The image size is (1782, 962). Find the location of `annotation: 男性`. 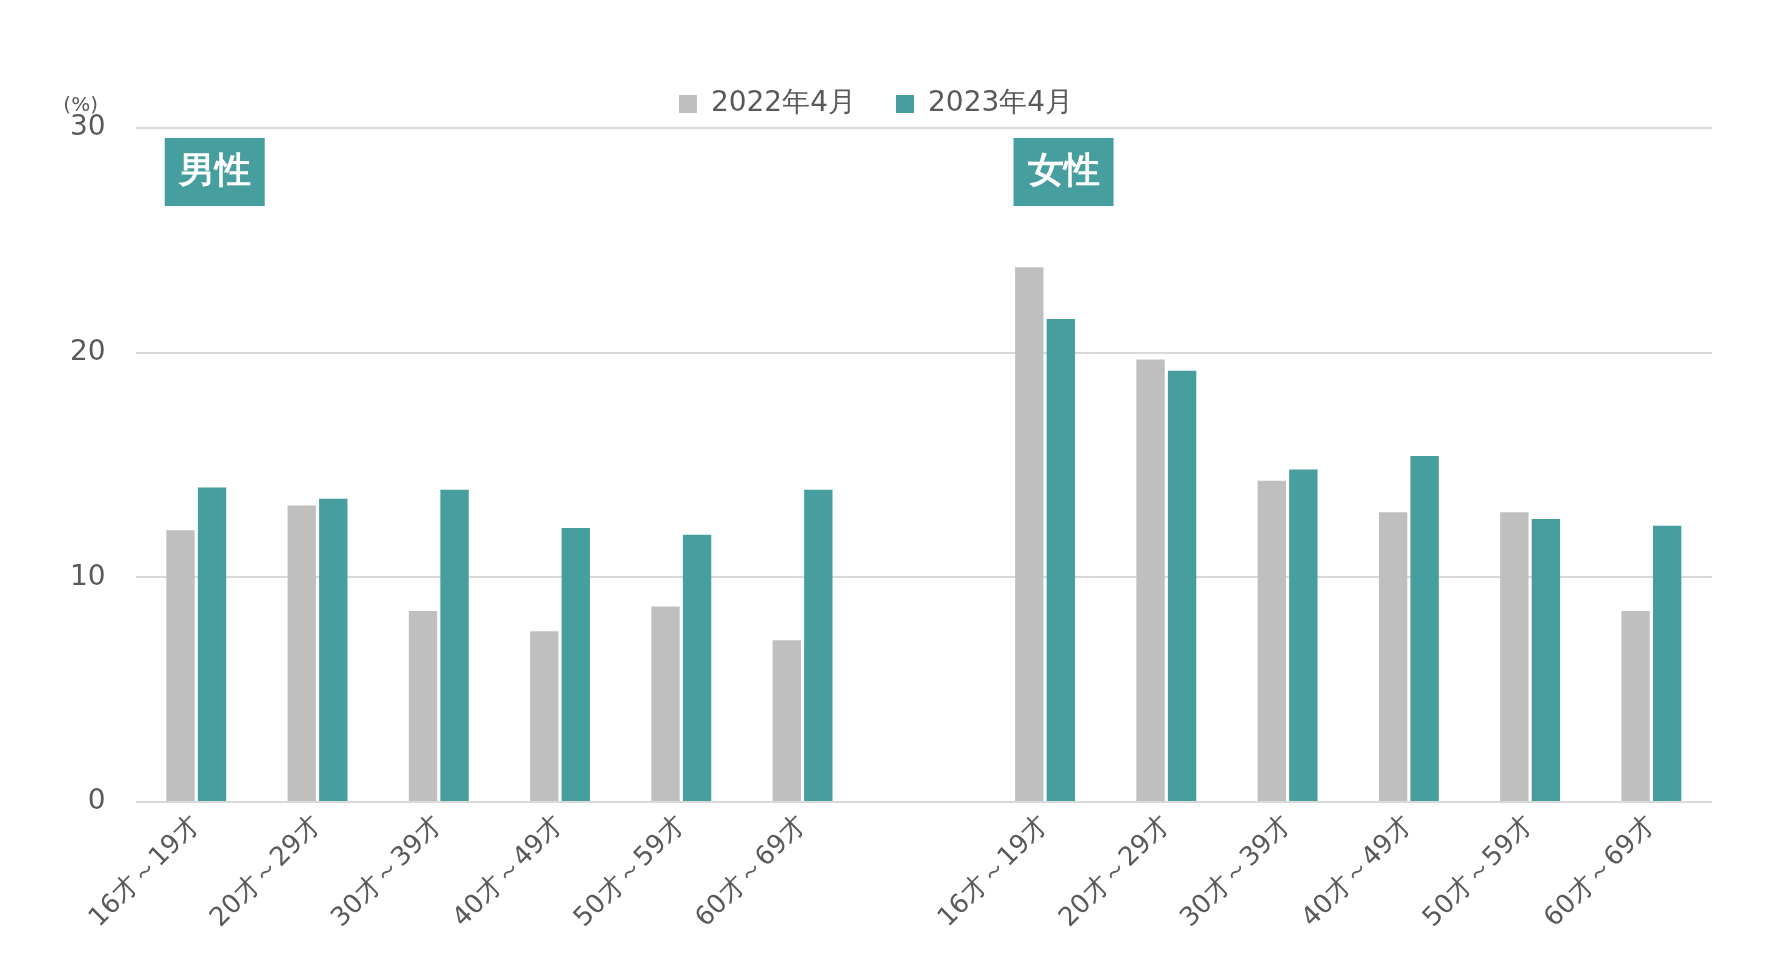

annotation: 男性 is located at coordinates (214, 170).